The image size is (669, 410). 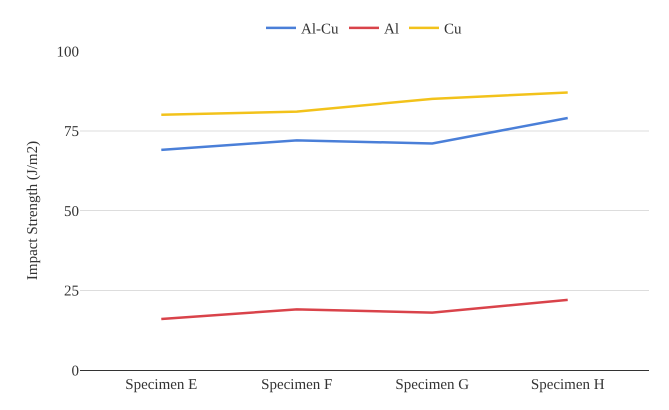 What do you see at coordinates (453, 30) in the screenshot?
I see `legend-label: Cu` at bounding box center [453, 30].